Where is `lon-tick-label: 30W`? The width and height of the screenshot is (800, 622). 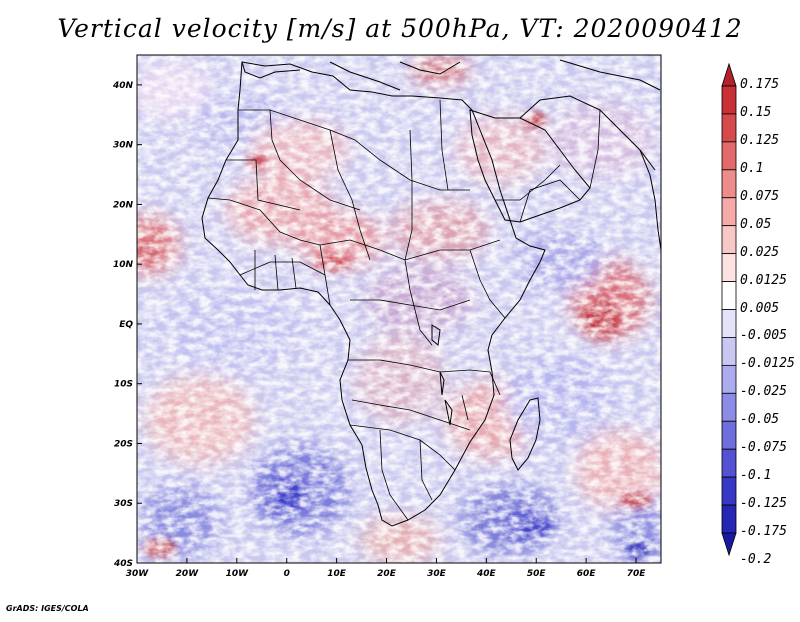
lon-tick-label: 30W is located at coordinates (138, 574).